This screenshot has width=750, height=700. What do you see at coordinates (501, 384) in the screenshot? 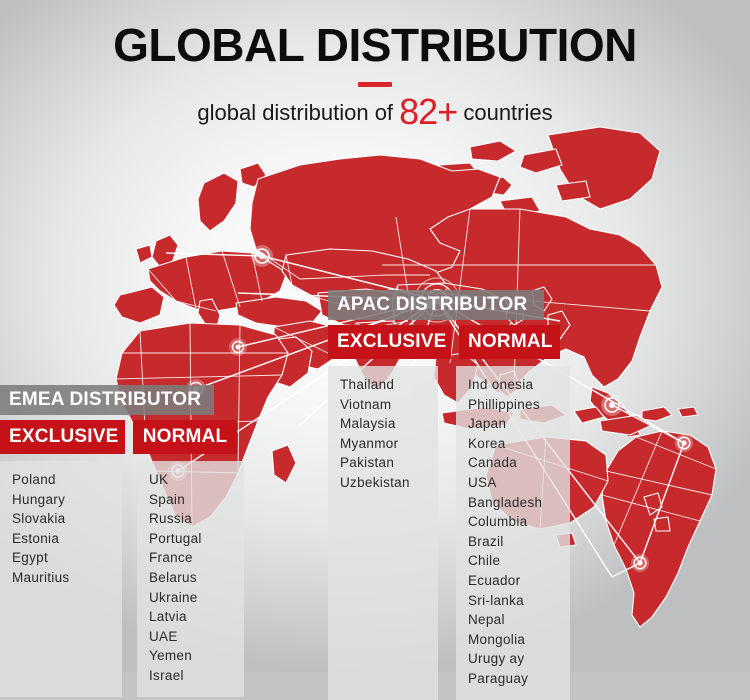
I see `list-item: Ind onesia` at bounding box center [501, 384].